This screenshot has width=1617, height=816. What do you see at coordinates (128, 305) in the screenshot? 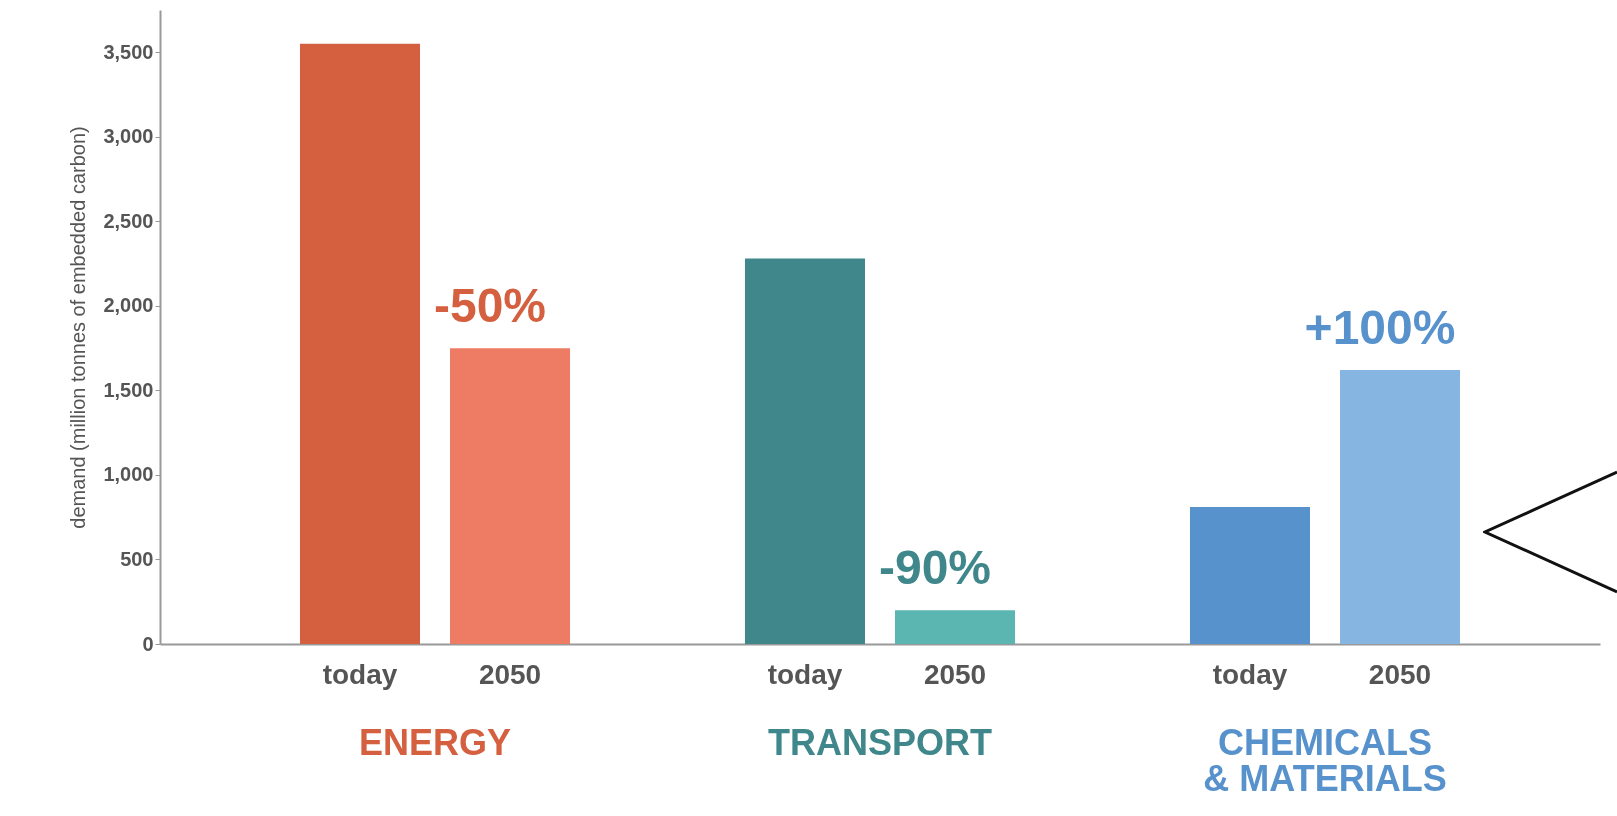
I see `y-tick-label: 2,000` at bounding box center [128, 305].